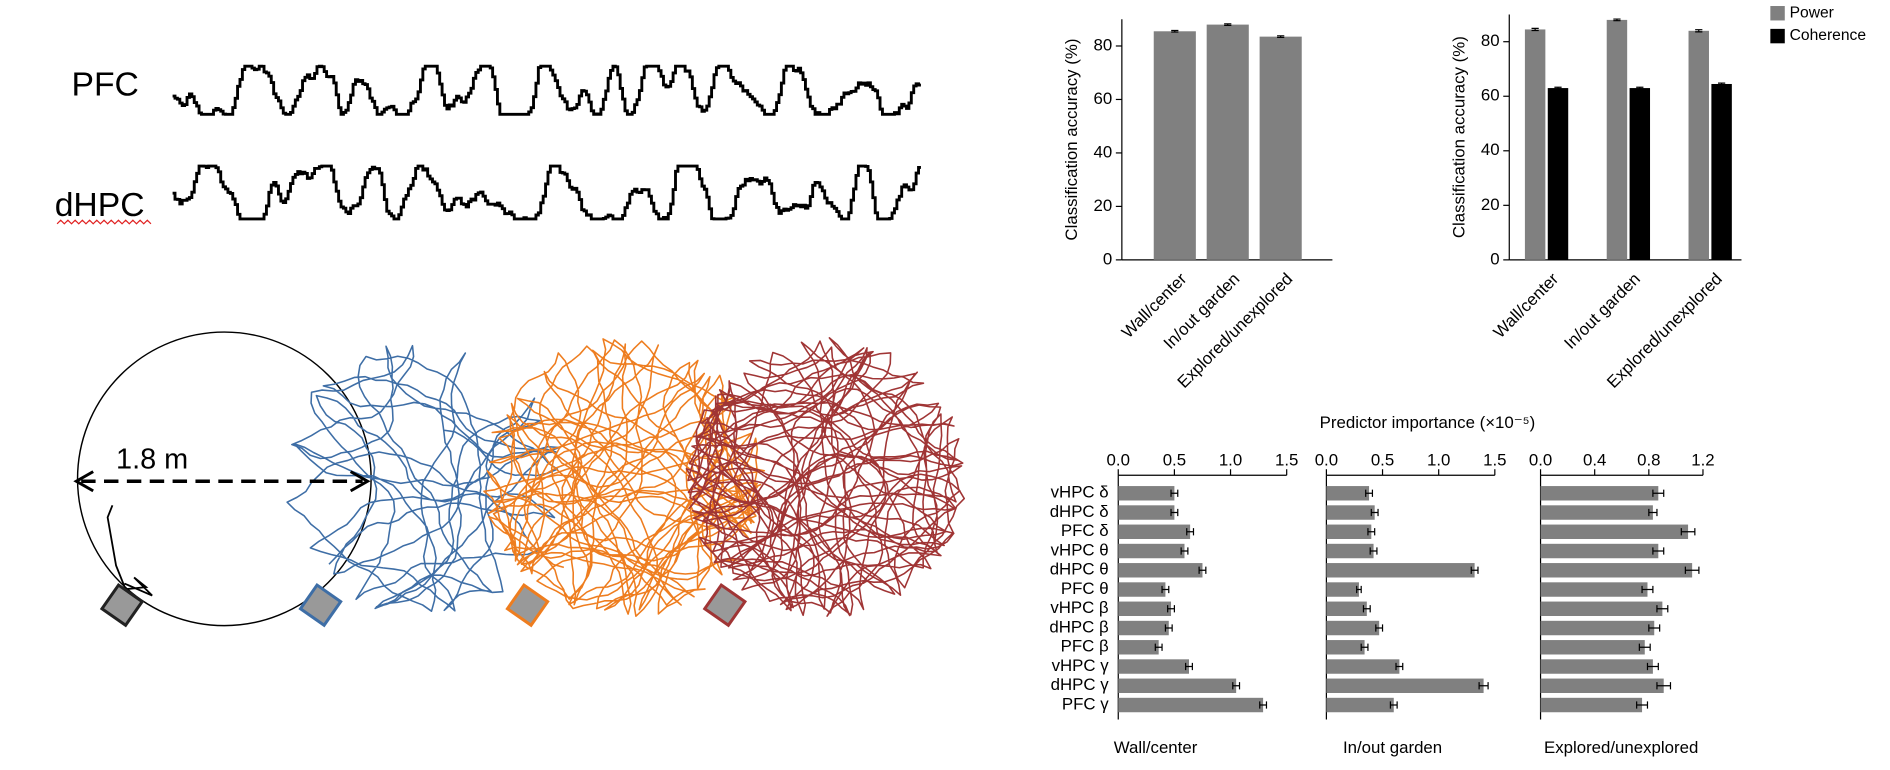  I want to click on y-tick-label: vHPC δ, so click(1080, 492).